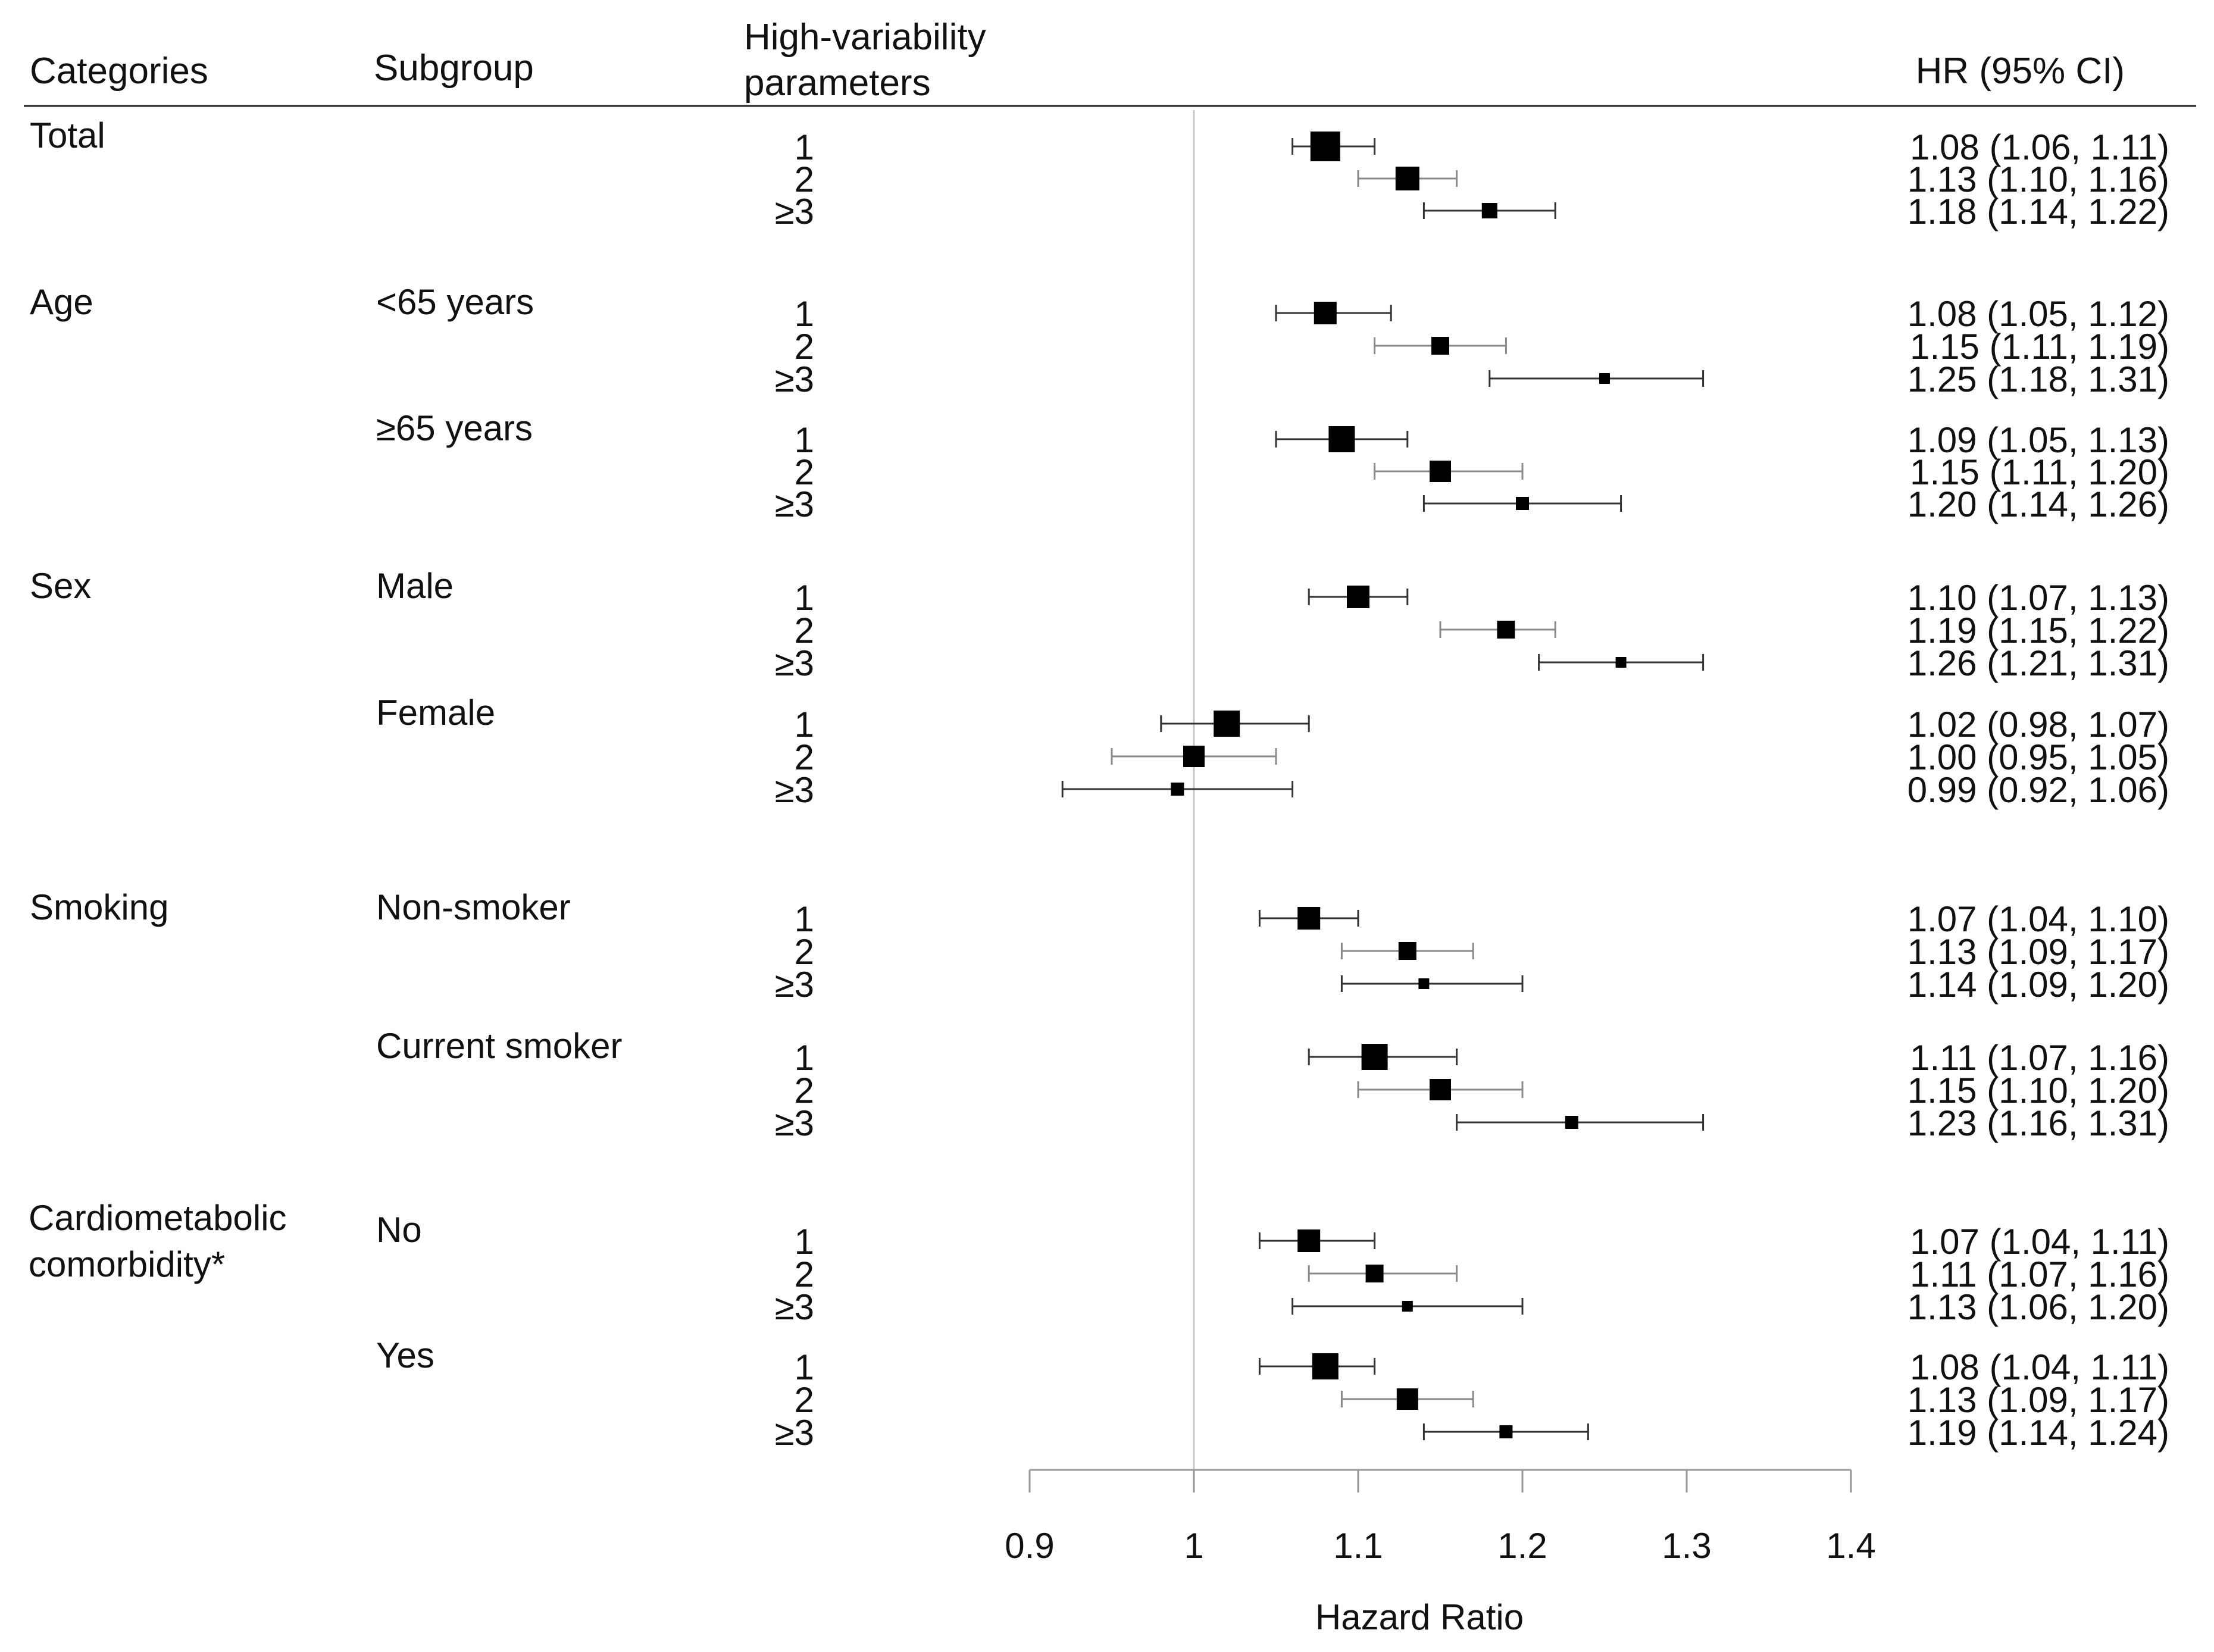 The width and height of the screenshot is (2214, 1652). What do you see at coordinates (454, 428) in the screenshot?
I see `subgroup-label: ≥65 years` at bounding box center [454, 428].